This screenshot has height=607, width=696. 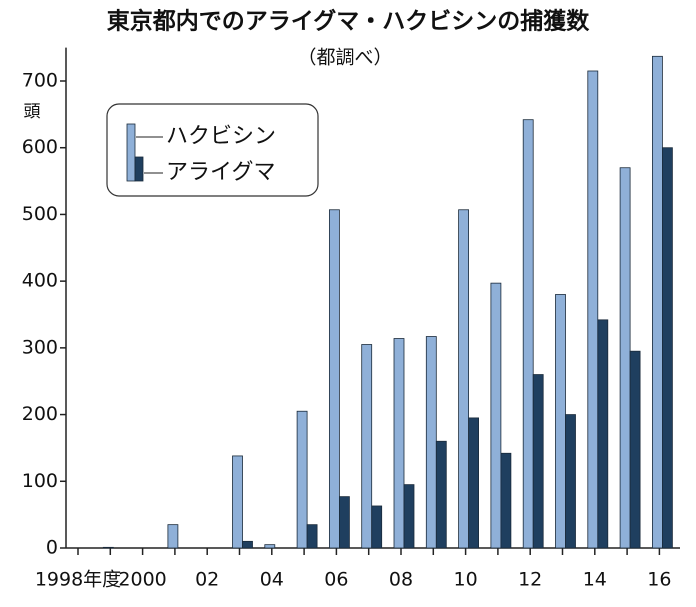 I want to click on chart-subtitle: （都調べ）, so click(x=344, y=58).